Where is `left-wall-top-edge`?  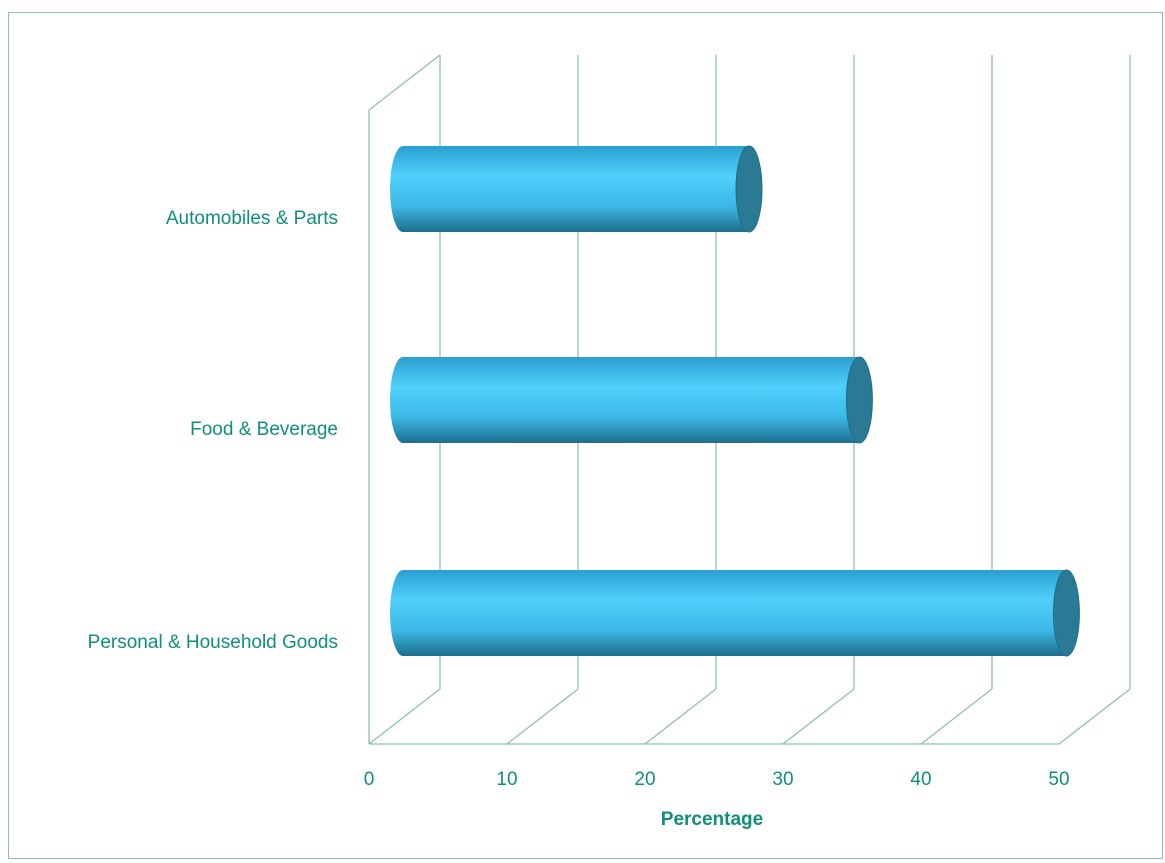
left-wall-top-edge is located at coordinates (404, 82).